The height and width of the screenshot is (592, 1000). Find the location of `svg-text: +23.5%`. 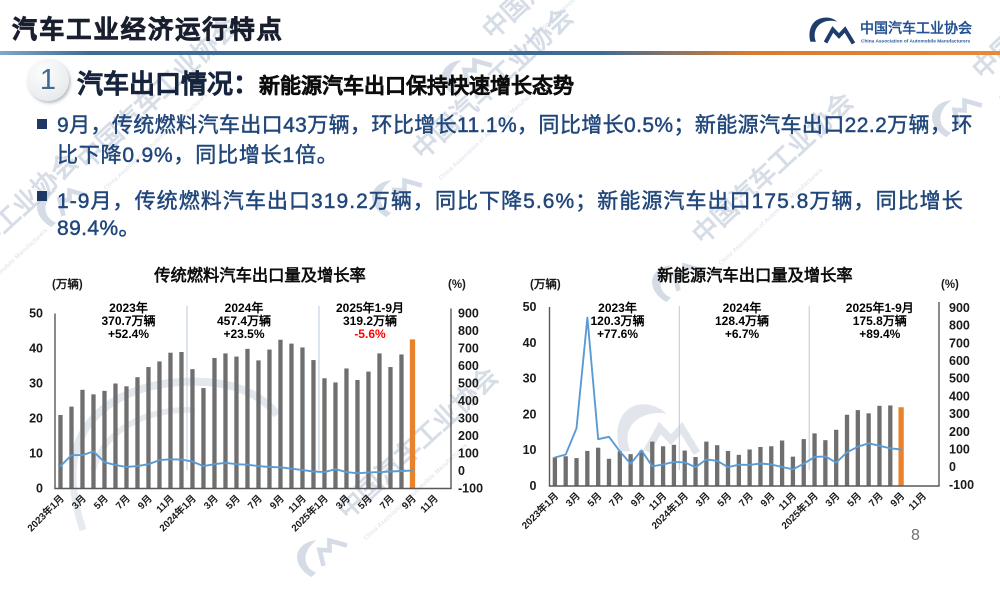

svg-text: +23.5% is located at coordinates (243, 334).